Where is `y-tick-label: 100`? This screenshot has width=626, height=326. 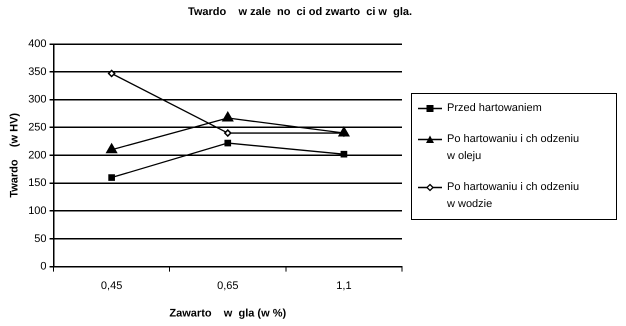
y-tick-label: 100 is located at coordinates (37, 210).